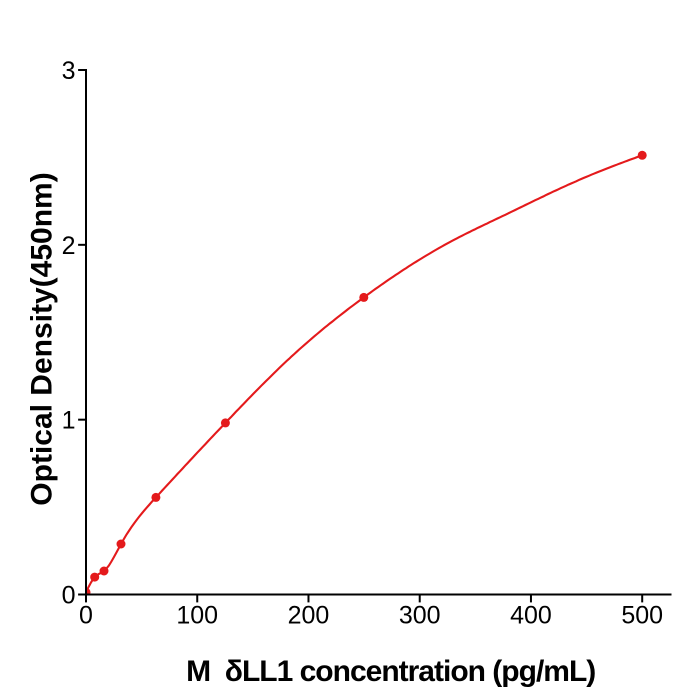  I want to click on svg-text: 1, so click(69, 420).